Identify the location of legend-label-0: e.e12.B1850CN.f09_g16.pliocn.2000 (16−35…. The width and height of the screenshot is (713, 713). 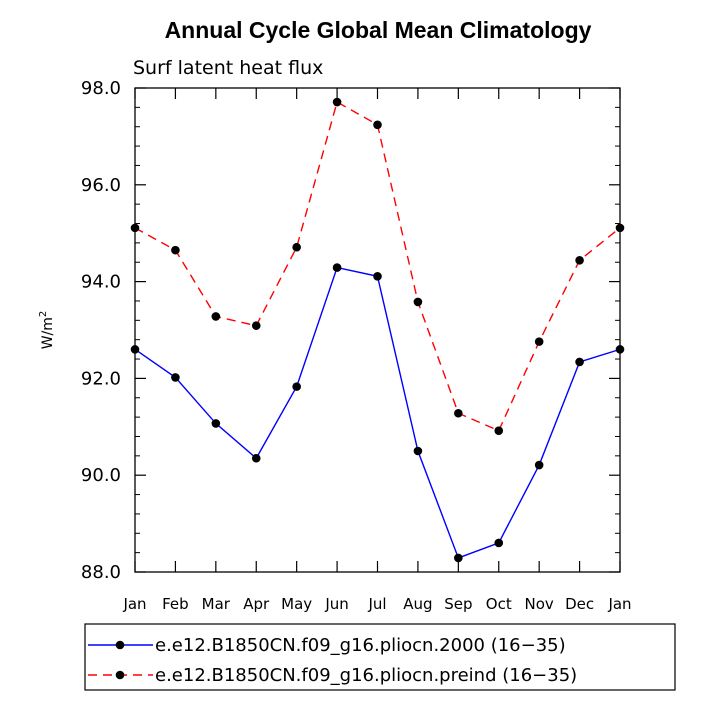
(360, 645).